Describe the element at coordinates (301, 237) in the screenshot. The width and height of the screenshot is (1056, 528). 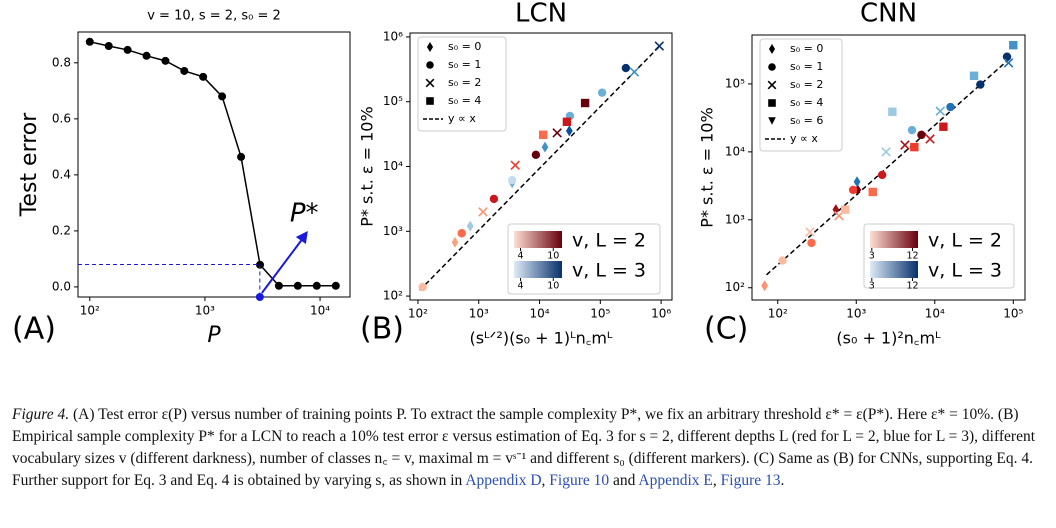
I see `arrow-head` at that location.